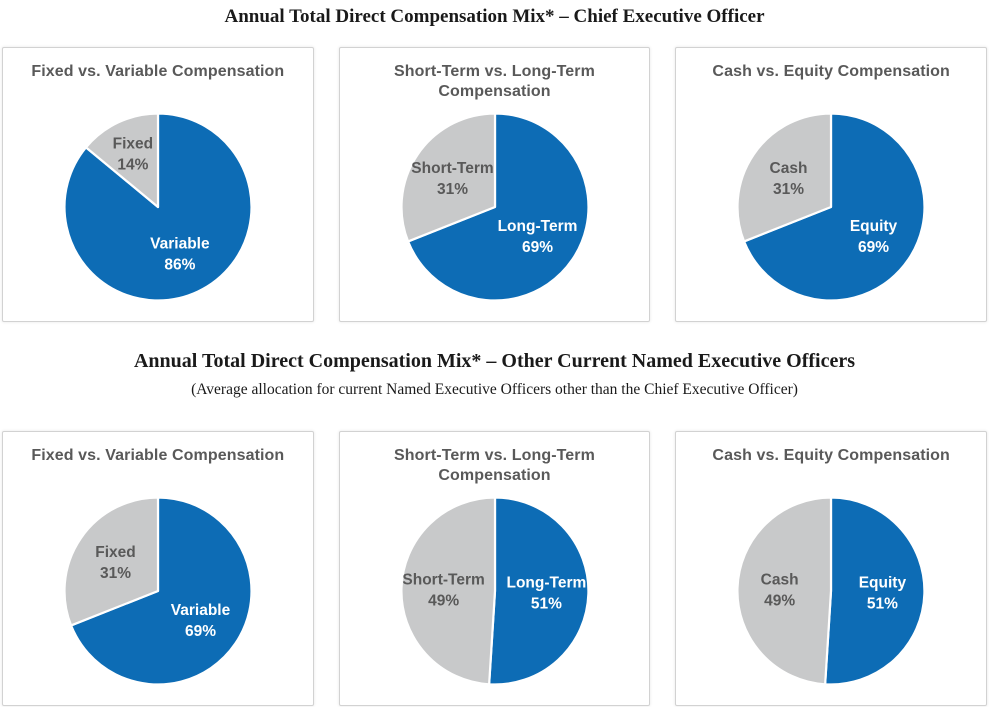 Image resolution: width=989 pixels, height=707 pixels. I want to click on slice-label: Long-Term 51%, so click(546, 594).